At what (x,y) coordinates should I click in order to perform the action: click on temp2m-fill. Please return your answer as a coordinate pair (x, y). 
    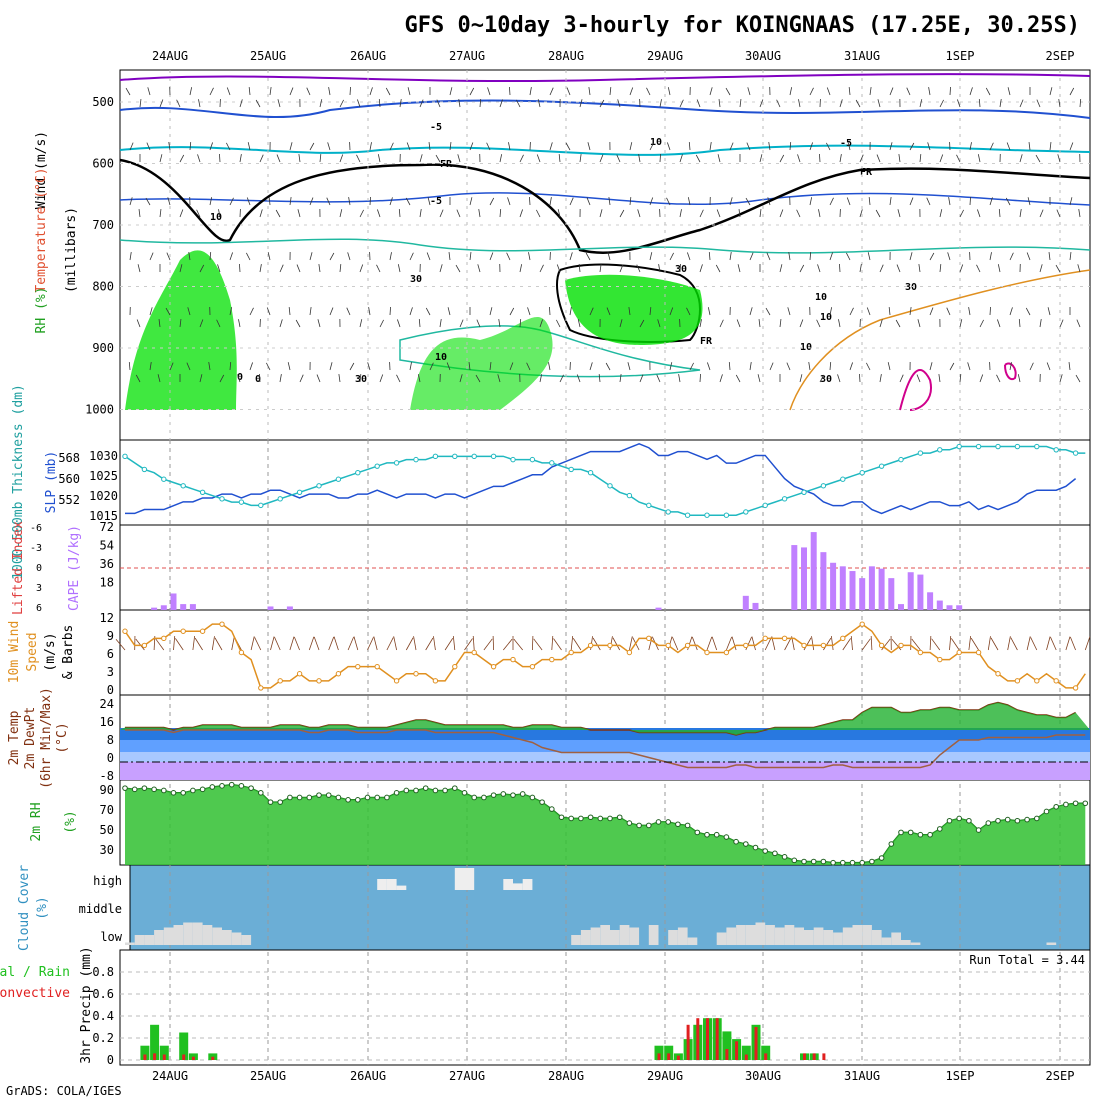
    Looking at the image, I should click on (605, 718).